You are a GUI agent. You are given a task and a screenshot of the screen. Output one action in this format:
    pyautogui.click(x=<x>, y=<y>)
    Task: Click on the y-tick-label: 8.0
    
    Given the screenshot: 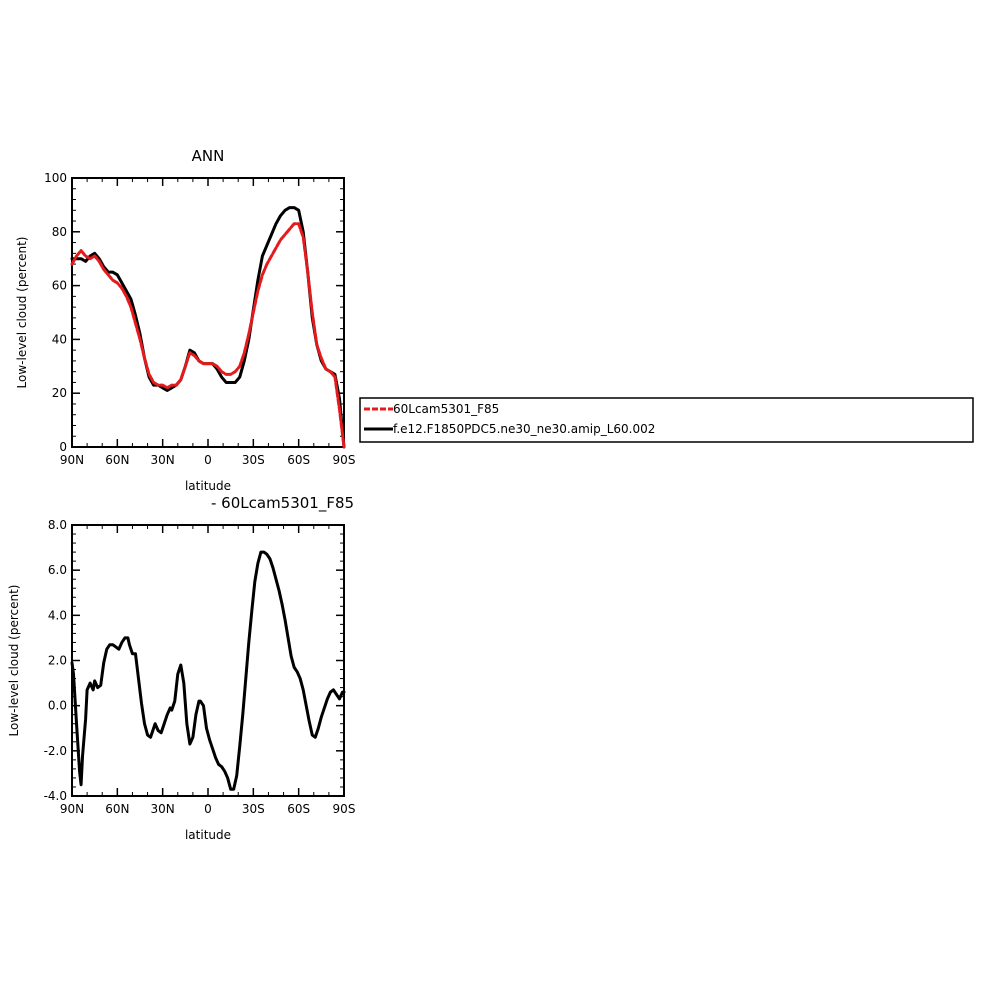 What is the action you would take?
    pyautogui.click(x=57, y=525)
    